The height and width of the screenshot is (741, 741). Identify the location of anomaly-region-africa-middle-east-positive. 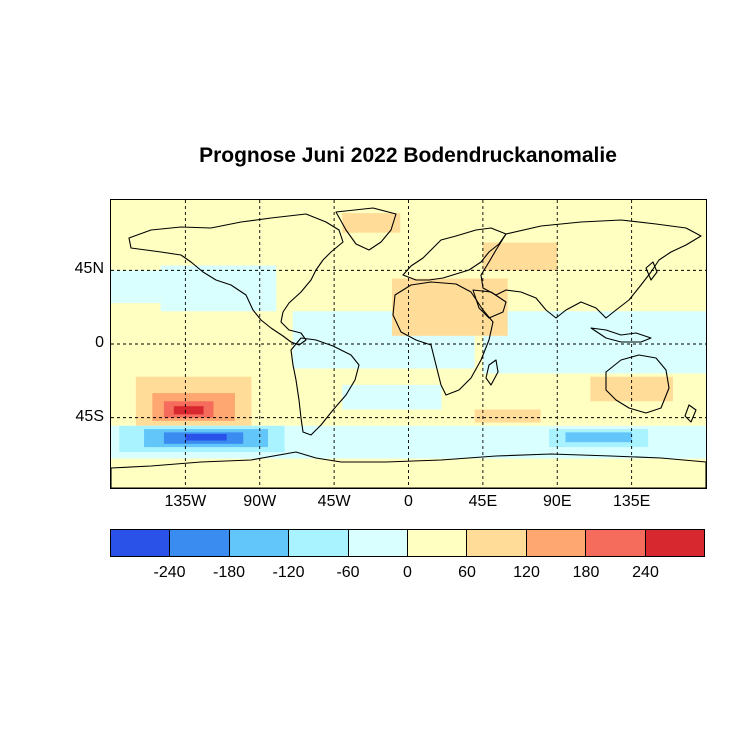
(449, 307).